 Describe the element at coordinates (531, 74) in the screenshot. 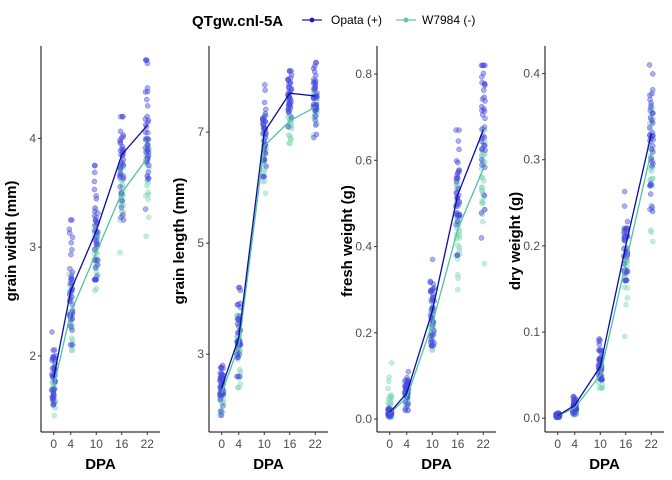

I see `y-tick-label: 0.4` at that location.